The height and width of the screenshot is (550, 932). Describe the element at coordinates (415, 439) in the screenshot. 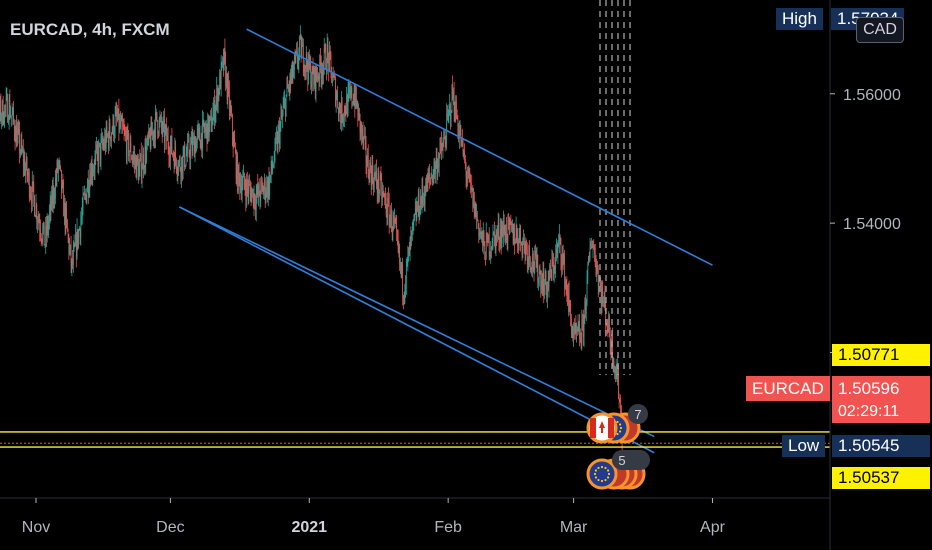

I see `levels-layer` at that location.